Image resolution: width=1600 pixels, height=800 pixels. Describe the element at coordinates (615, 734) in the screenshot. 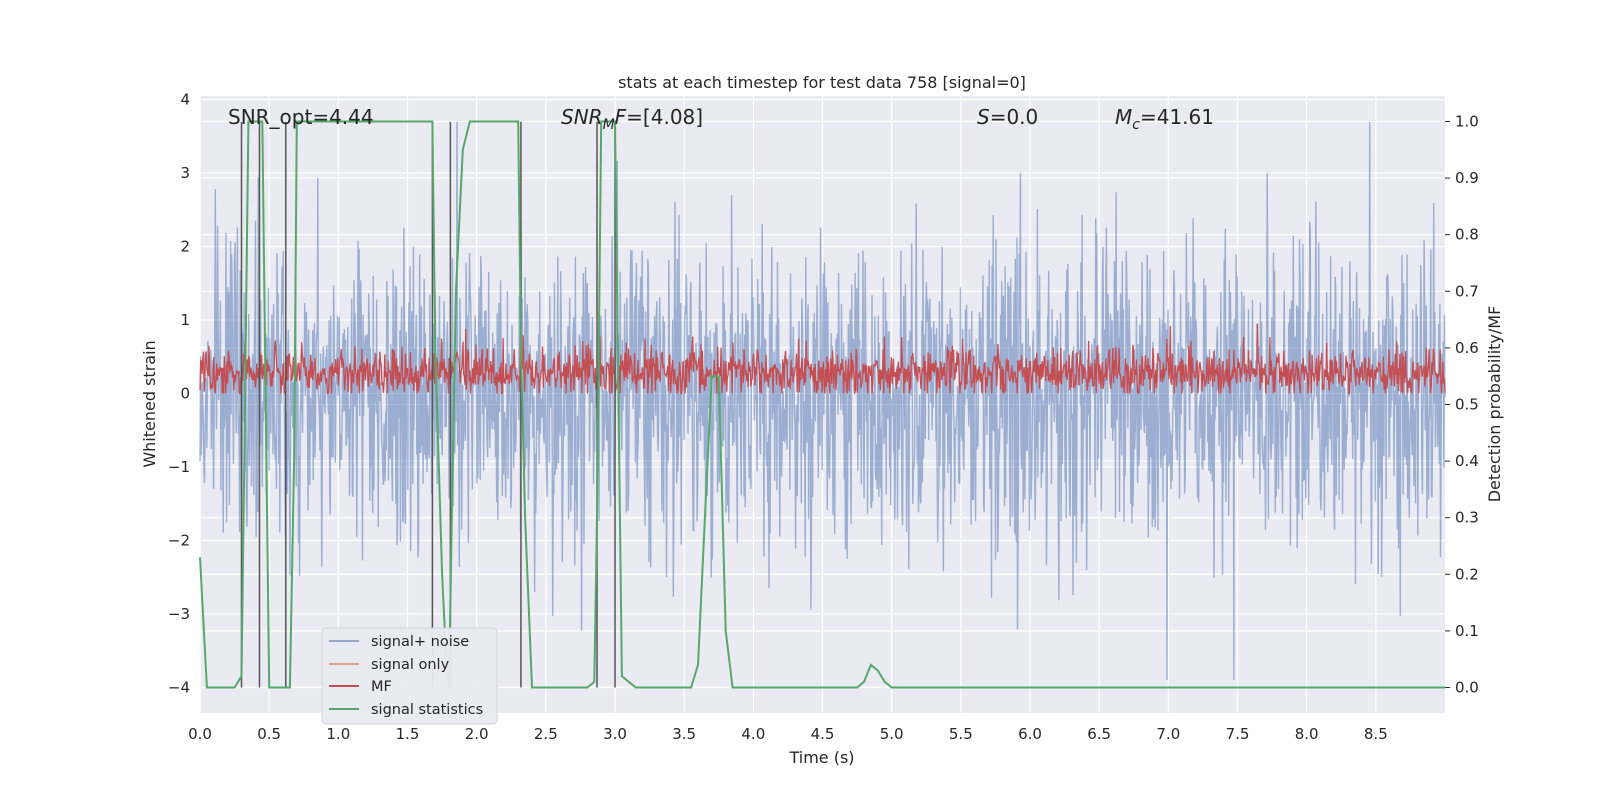

I see `x-tick-label: 3.0` at that location.